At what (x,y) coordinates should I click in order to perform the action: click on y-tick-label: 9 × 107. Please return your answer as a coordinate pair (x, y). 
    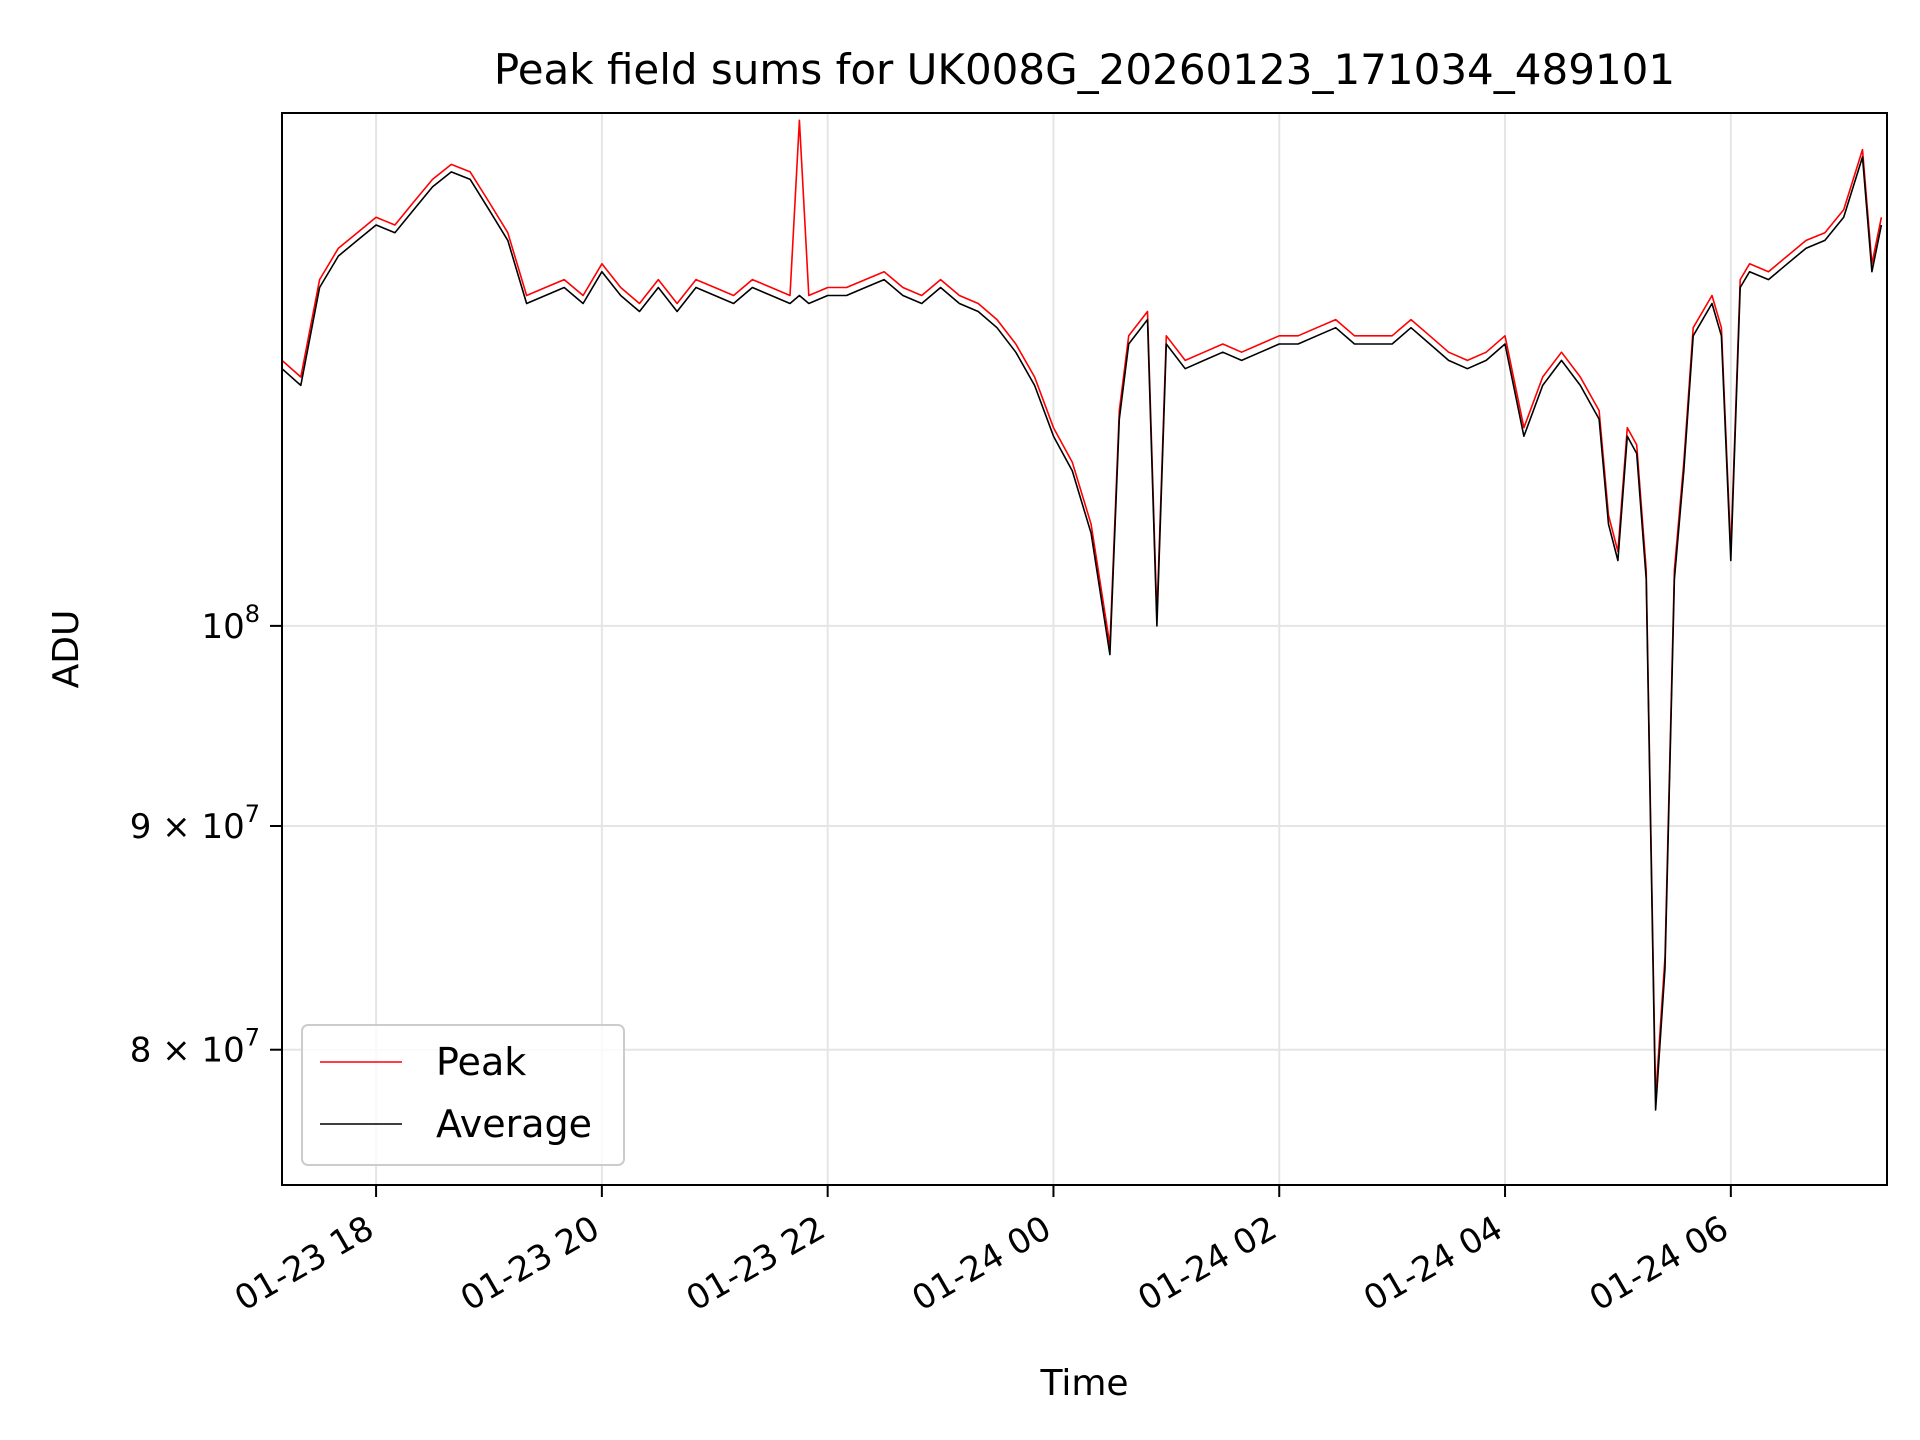
    Looking at the image, I should click on (195, 823).